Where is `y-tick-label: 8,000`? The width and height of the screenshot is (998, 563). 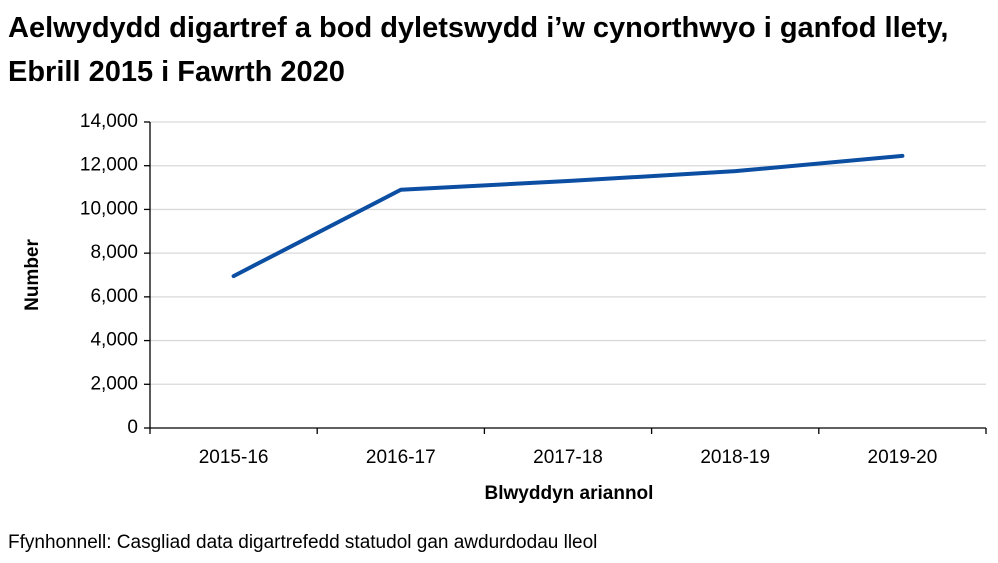 y-tick-label: 8,000 is located at coordinates (114, 252).